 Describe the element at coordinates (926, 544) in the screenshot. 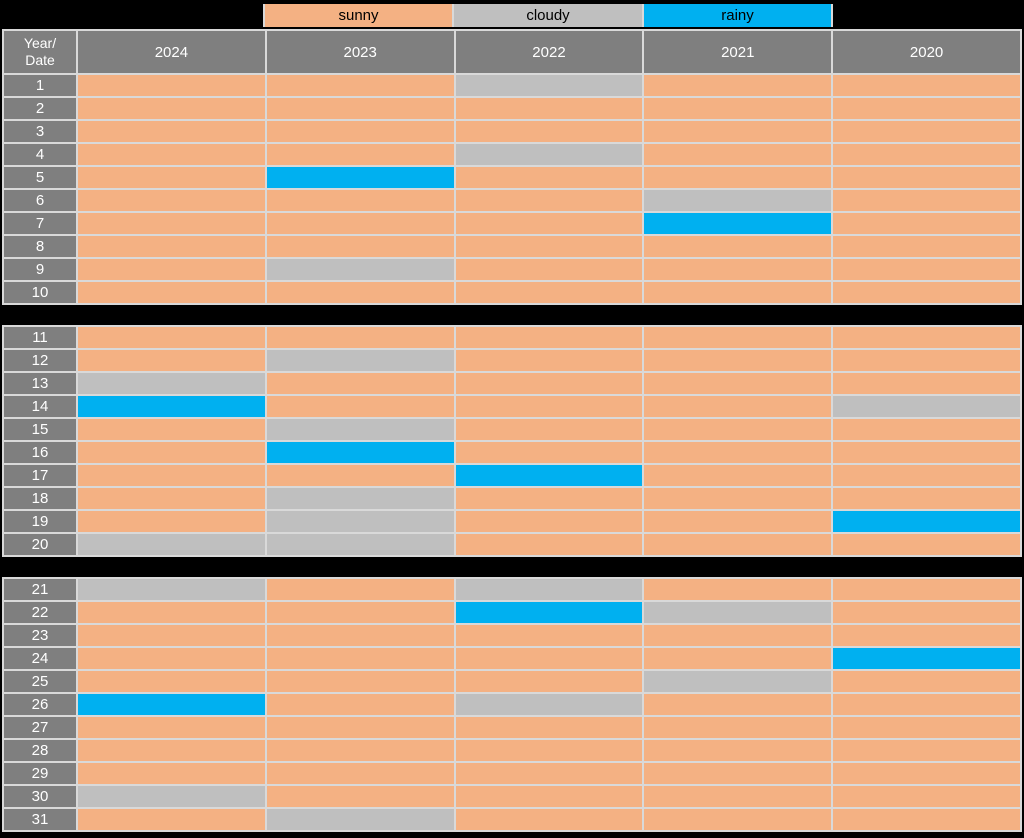

I see `cell-2020-20-sunny` at that location.